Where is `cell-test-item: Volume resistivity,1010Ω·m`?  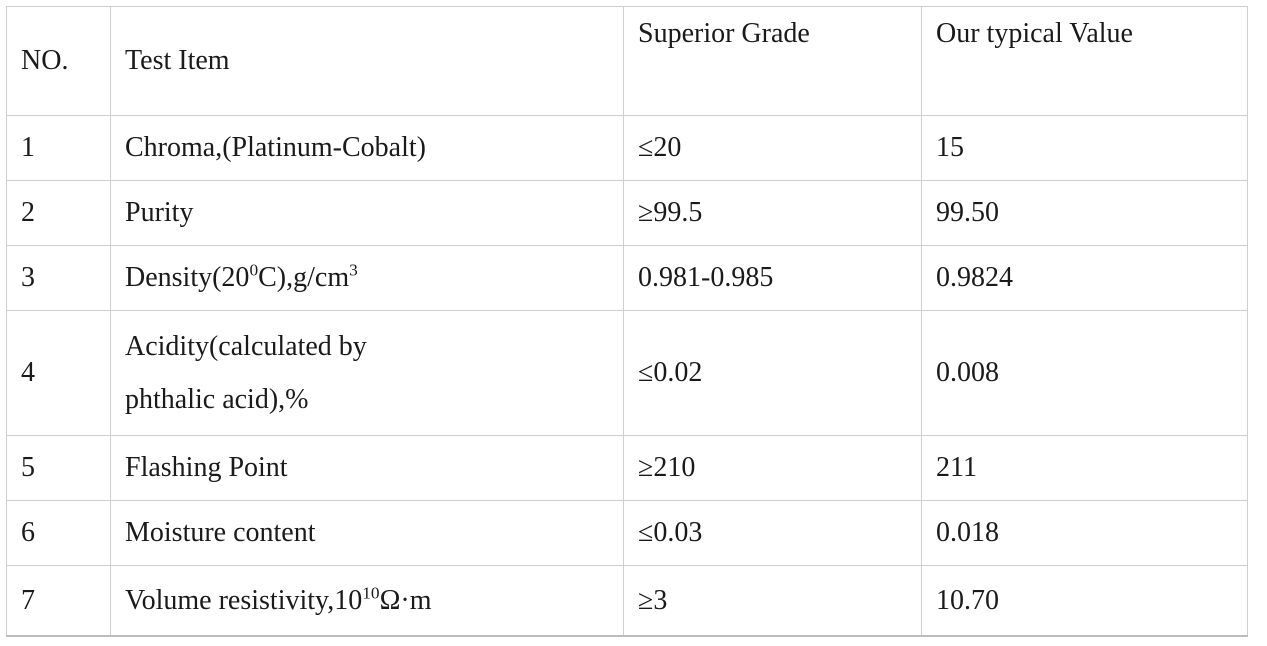
cell-test-item: Volume resistivity,1010Ω·m is located at coordinates (367, 601).